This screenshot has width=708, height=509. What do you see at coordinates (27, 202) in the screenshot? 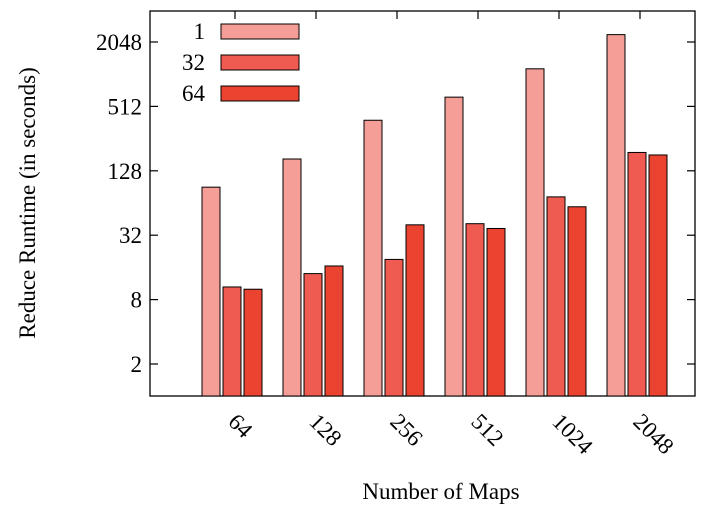
I see `y-axis-title: Reduce Runtime (in seconds)` at bounding box center [27, 202].